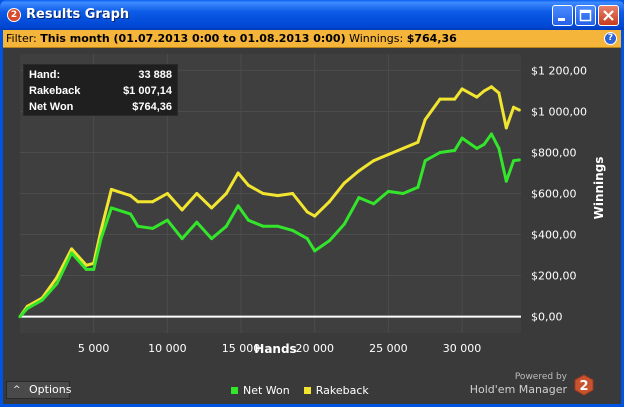 The image size is (624, 407). What do you see at coordinates (55, 91) in the screenshot?
I see `rakeback-label: Rakeback` at bounding box center [55, 91].